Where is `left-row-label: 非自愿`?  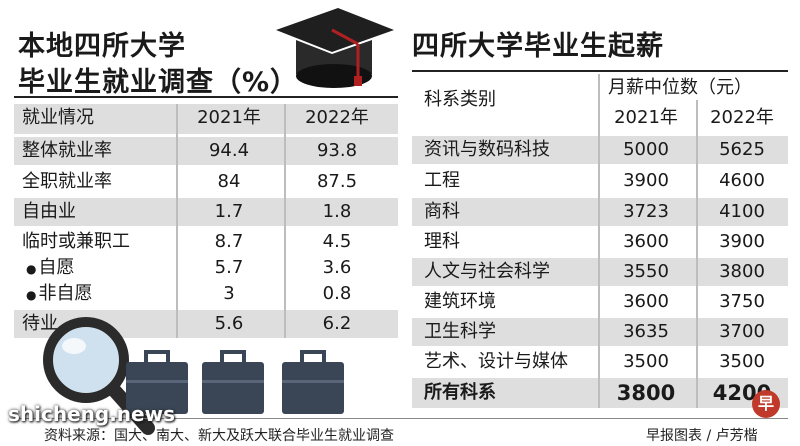
left-row-label: 非自愿 is located at coordinates (65, 293).